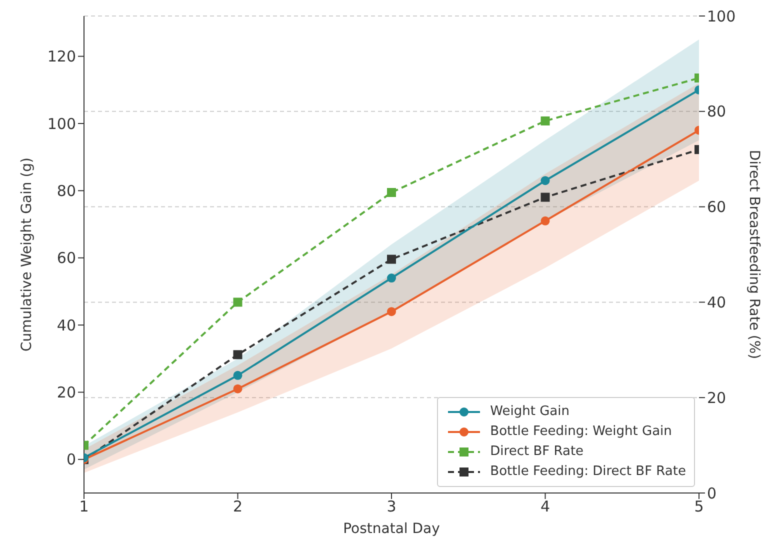  I want to click on y-tick-label: 20, so click(66, 393).